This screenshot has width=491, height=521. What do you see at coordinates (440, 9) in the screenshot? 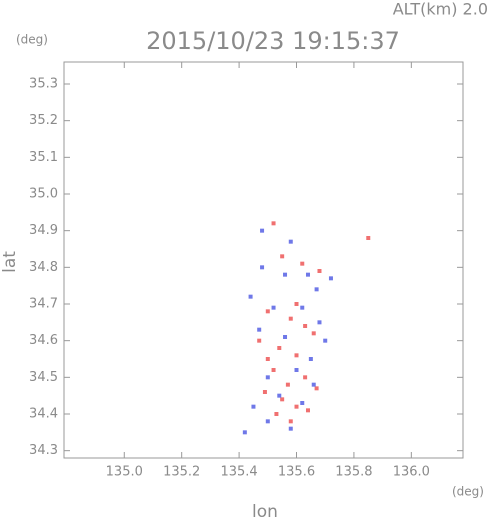
I see `altitude-label: ALT(km) 2.0` at bounding box center [440, 9].